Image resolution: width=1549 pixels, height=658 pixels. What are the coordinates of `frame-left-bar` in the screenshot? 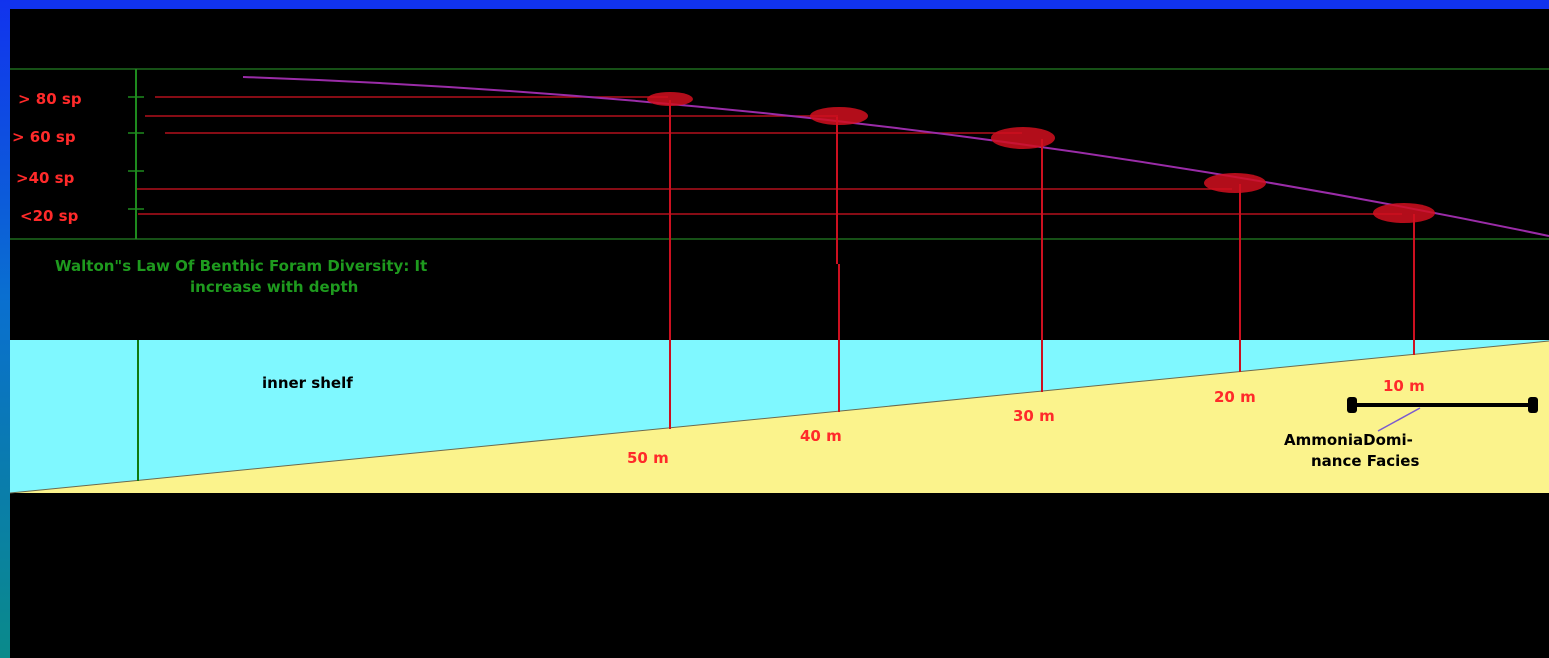 It's located at (5, 329).